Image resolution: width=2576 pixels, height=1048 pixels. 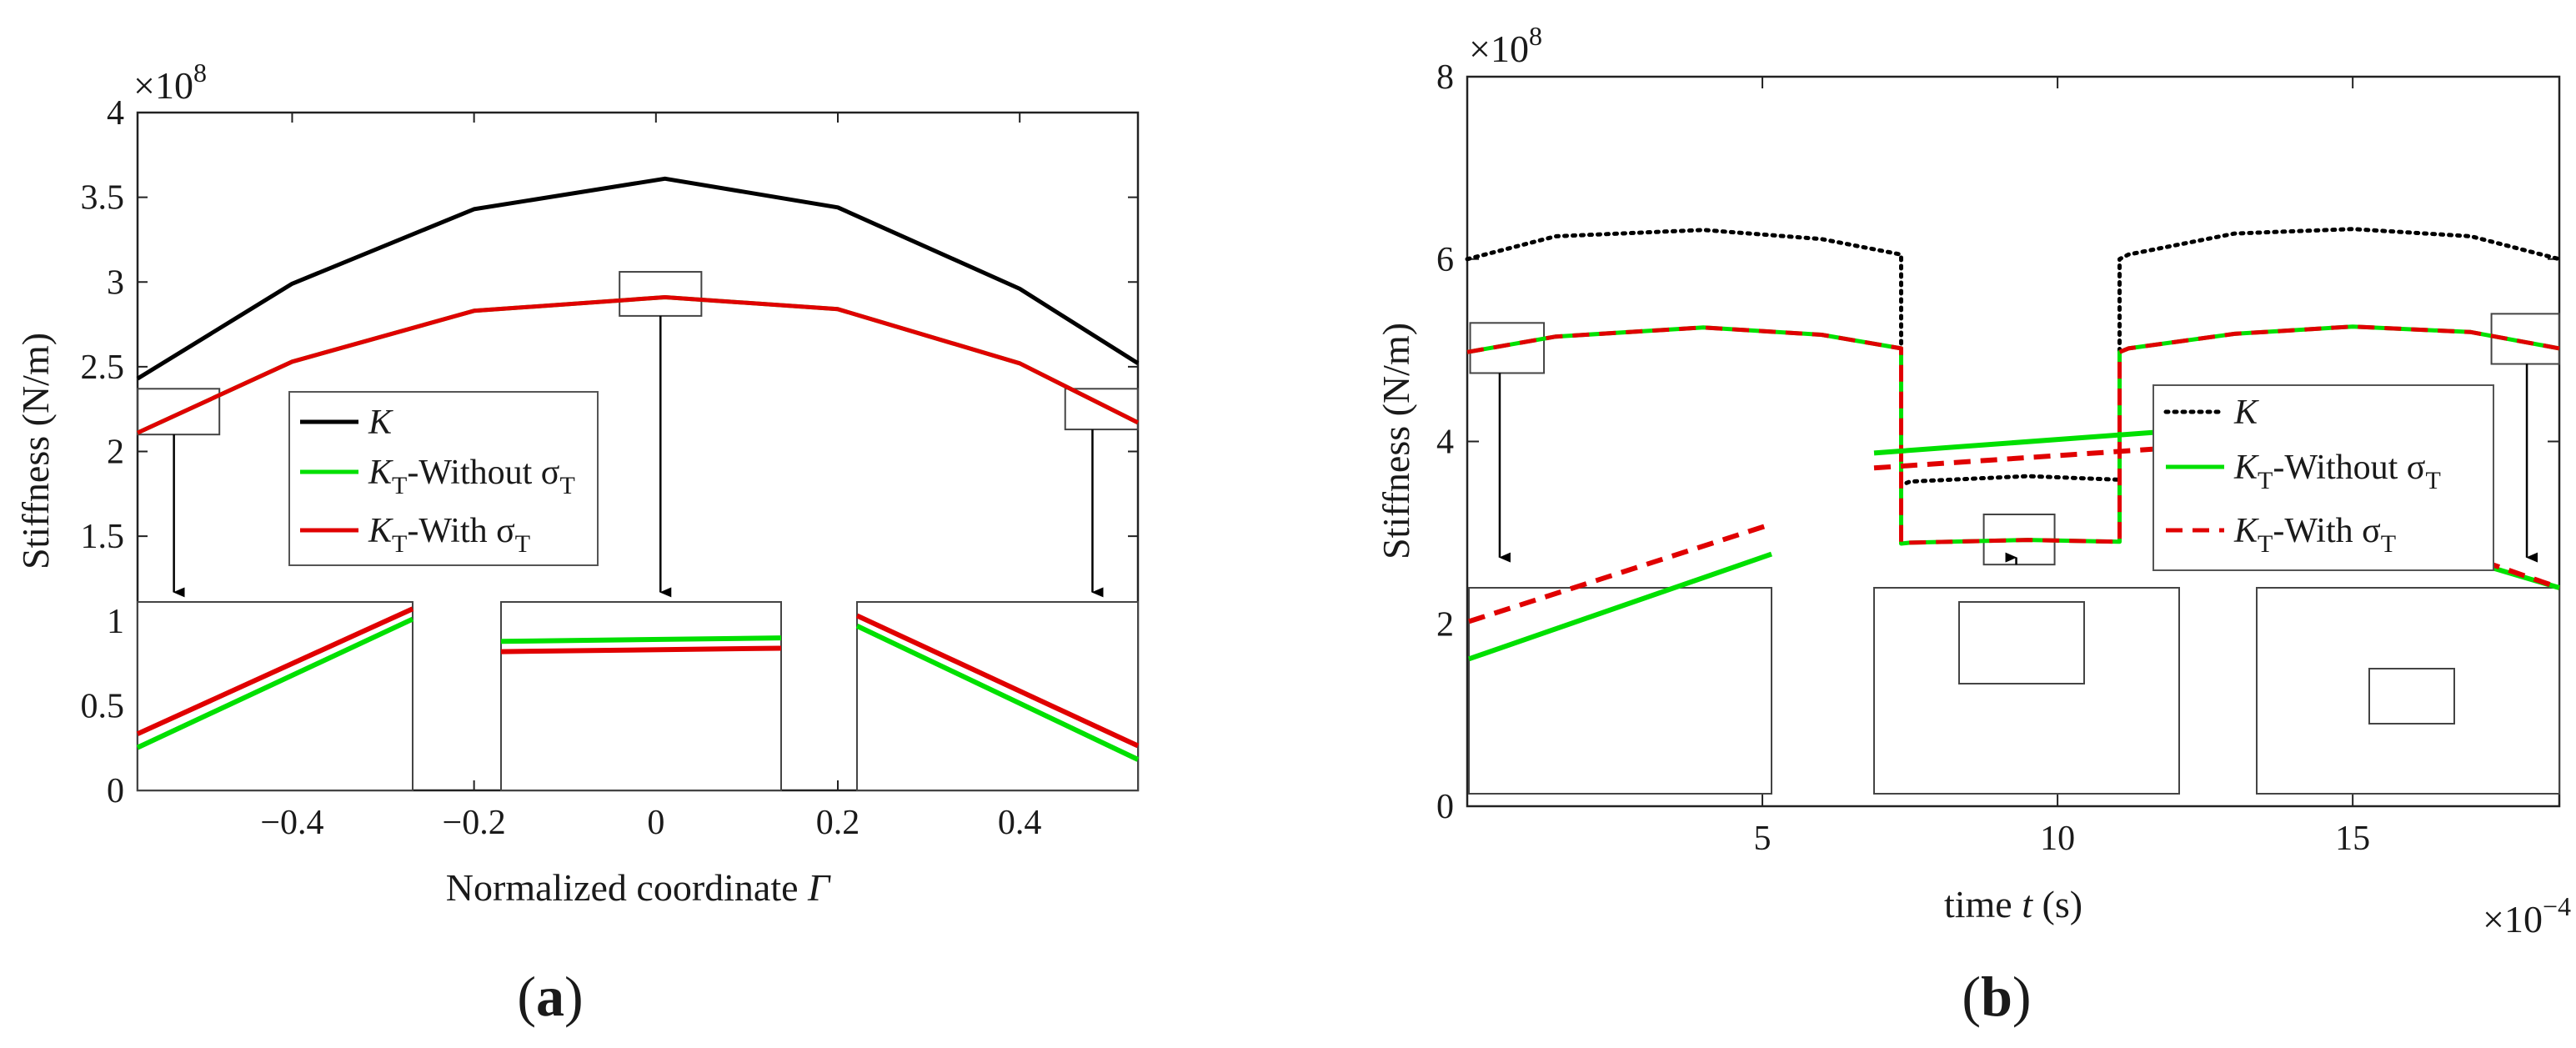 I want to click on x-tick-label: −0.2, so click(x=474, y=823).